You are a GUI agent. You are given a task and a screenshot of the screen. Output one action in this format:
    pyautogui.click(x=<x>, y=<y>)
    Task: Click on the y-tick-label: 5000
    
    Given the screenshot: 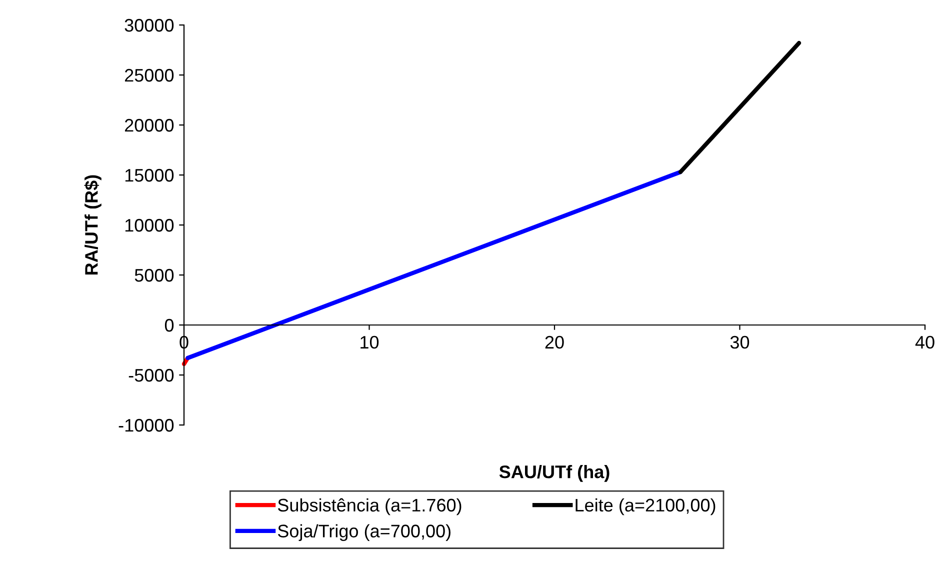 What is the action you would take?
    pyautogui.click(x=154, y=275)
    